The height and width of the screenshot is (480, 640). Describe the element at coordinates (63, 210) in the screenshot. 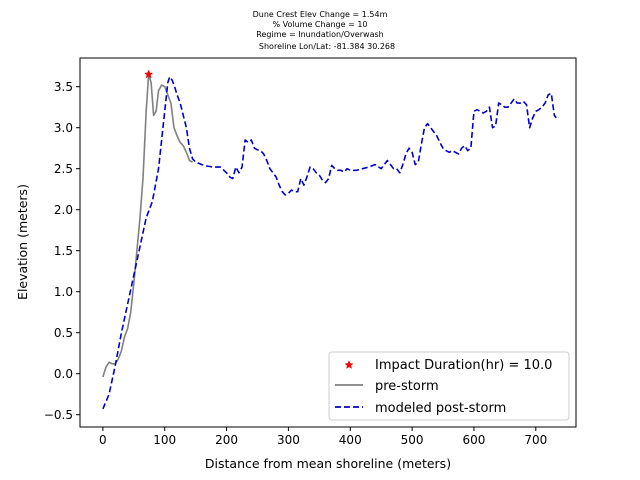

I see `y-tick-label: 2.0` at that location.